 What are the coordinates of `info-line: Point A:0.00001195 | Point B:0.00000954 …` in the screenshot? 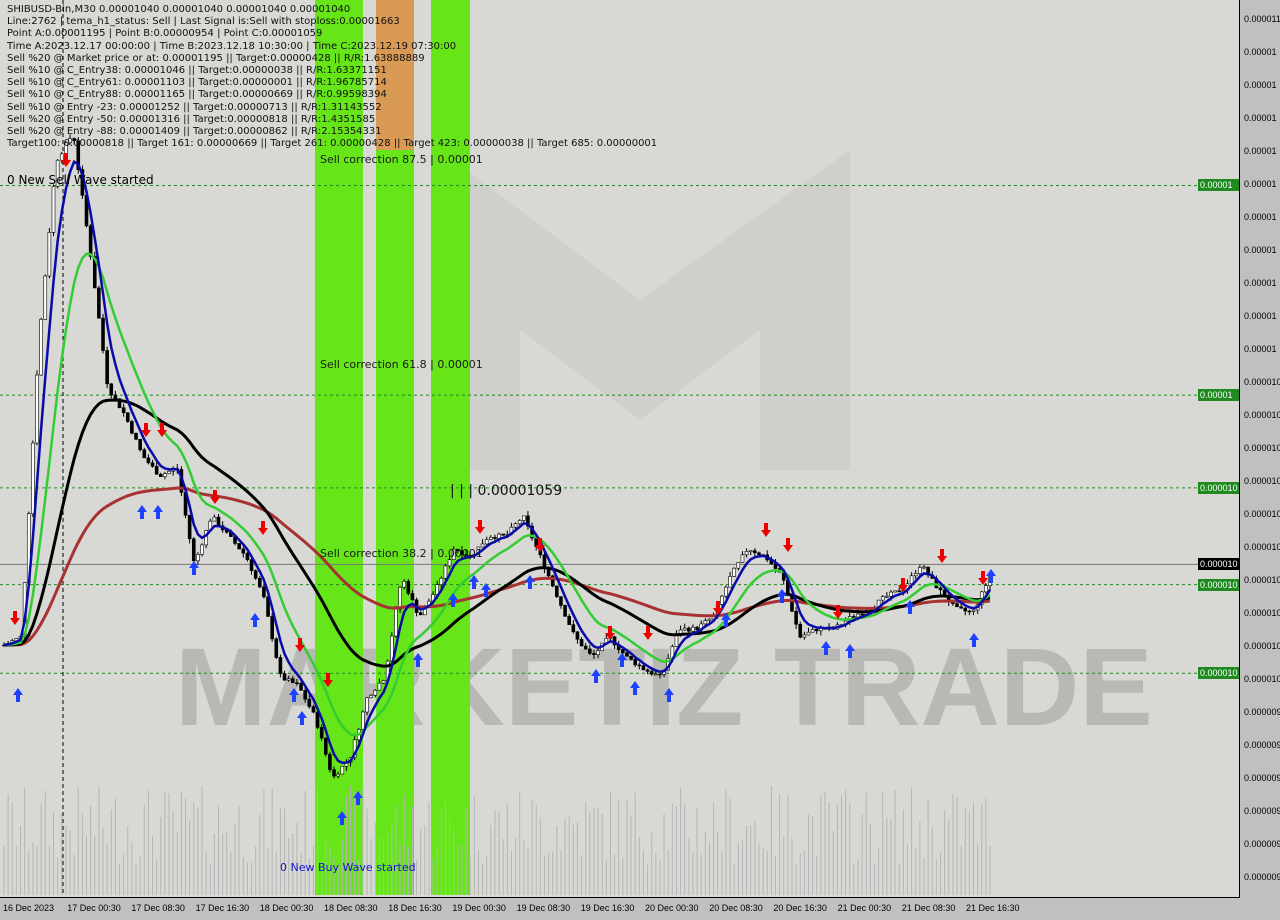 It's located at (165, 34).